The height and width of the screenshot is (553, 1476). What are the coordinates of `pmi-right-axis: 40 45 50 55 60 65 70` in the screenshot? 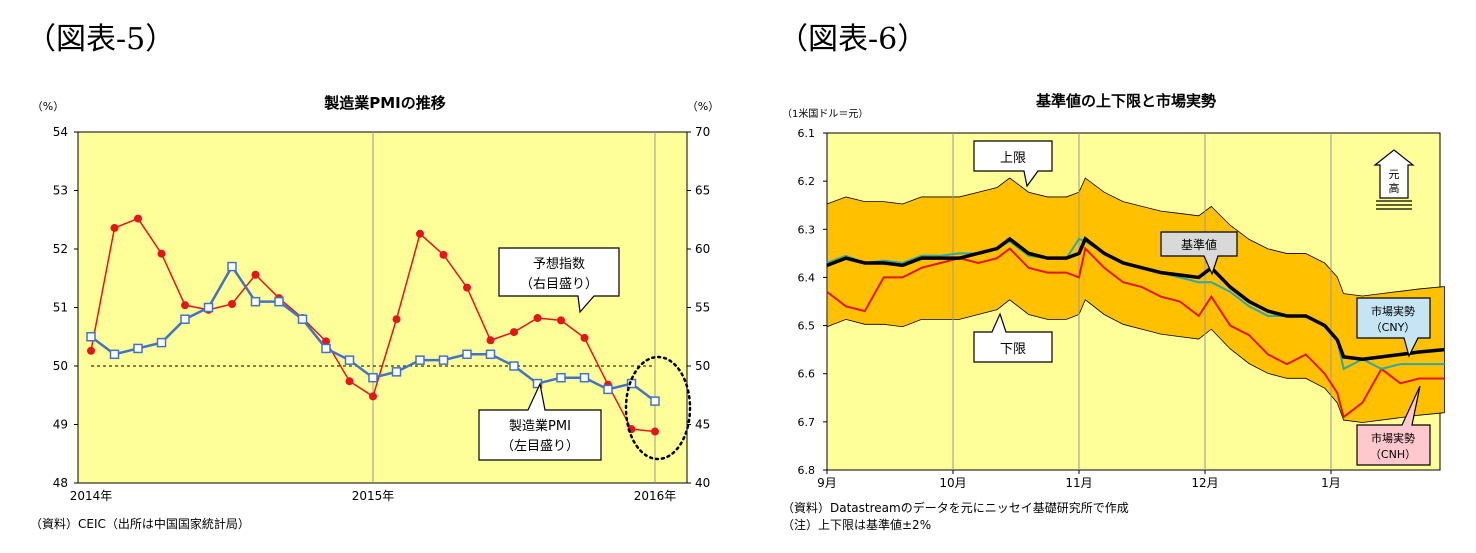 It's located at (698, 307).